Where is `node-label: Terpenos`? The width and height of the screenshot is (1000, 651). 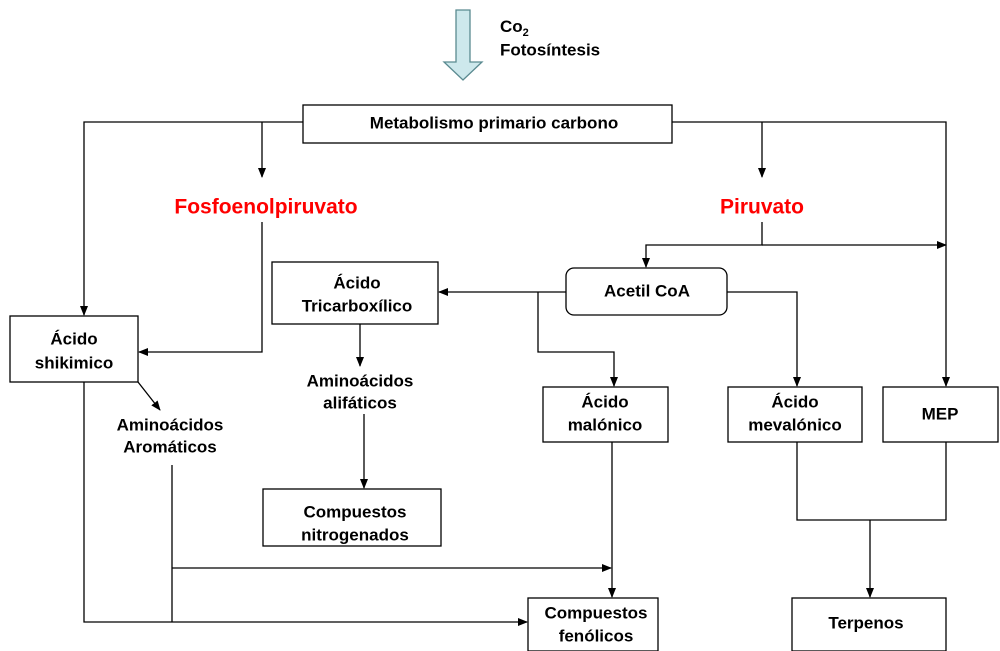 node-label: Terpenos is located at coordinates (865, 622).